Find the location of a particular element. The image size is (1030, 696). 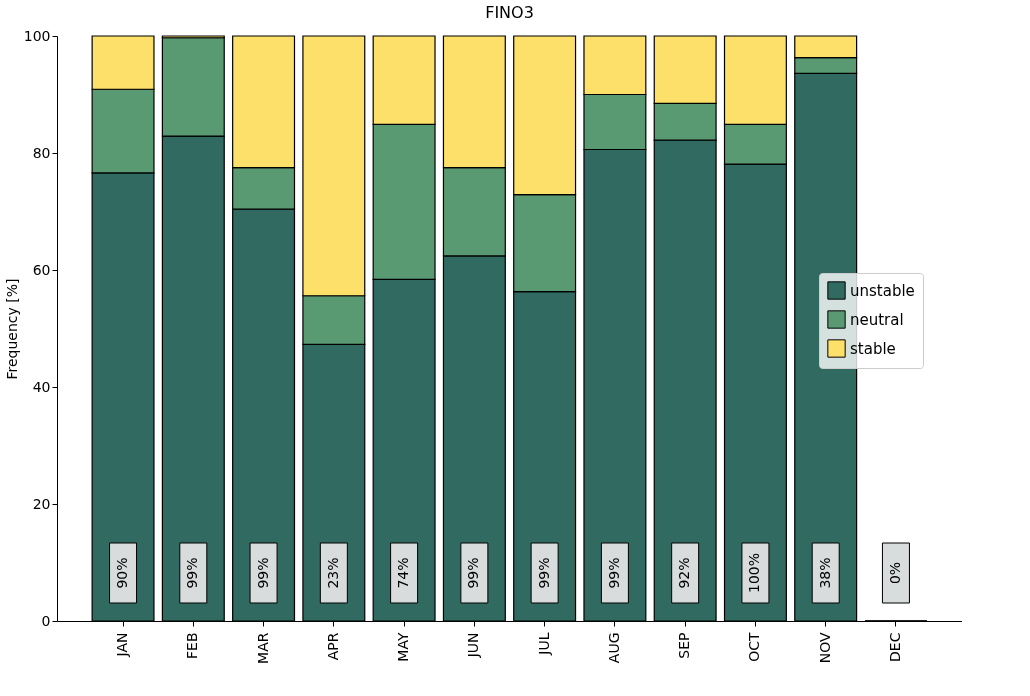

x-tick-label: JUL is located at coordinates (543, 644).